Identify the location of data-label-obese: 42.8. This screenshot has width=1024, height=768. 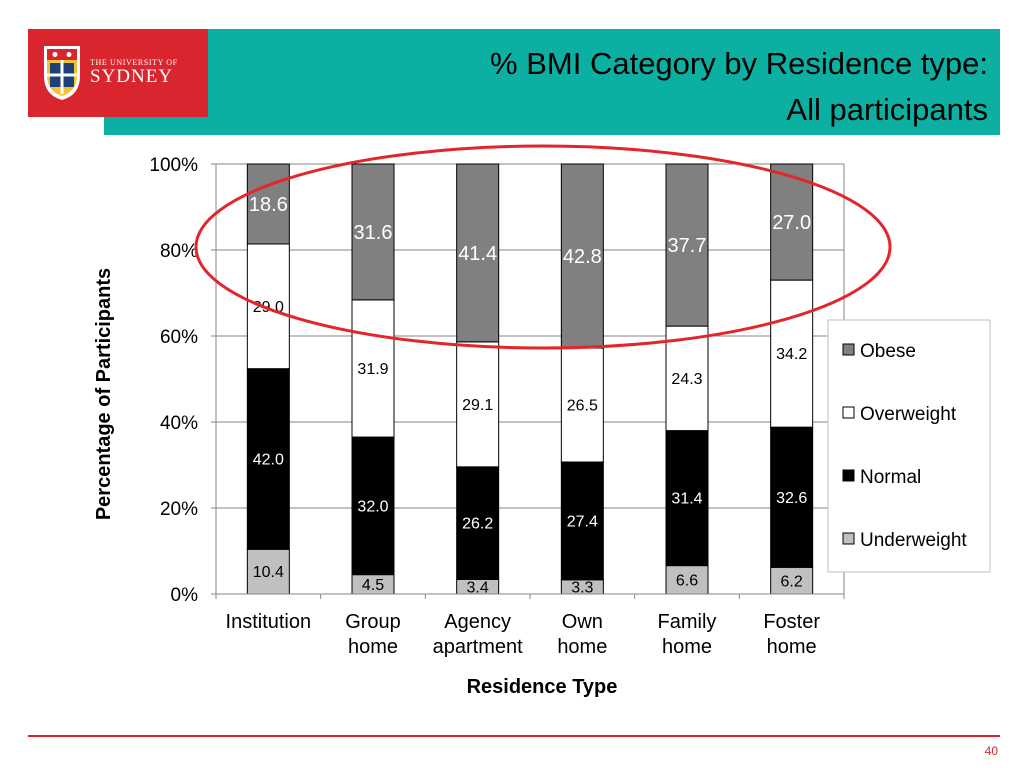
(582, 257).